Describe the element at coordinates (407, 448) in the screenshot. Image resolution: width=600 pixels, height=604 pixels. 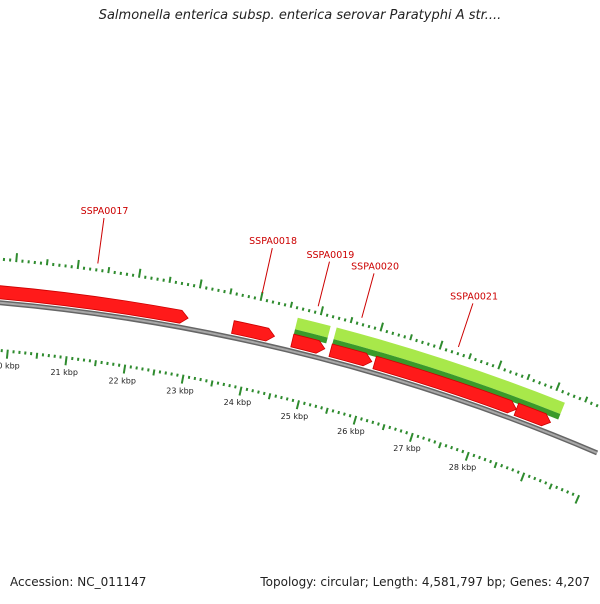
I see `scale-label: 27 kbp` at that location.